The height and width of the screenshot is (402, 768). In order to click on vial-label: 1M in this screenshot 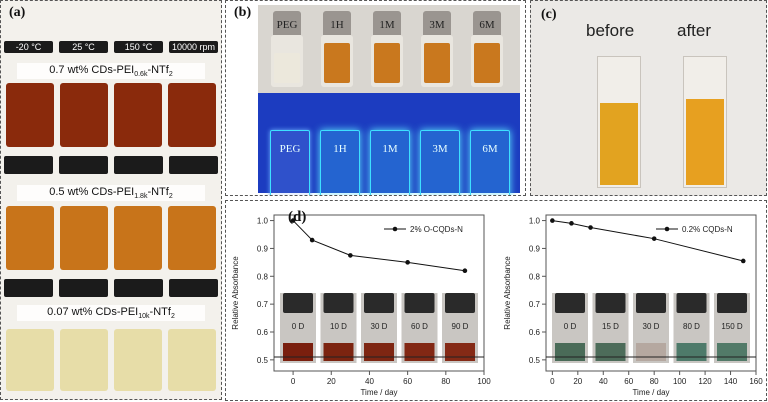, I will do `click(387, 25)`.